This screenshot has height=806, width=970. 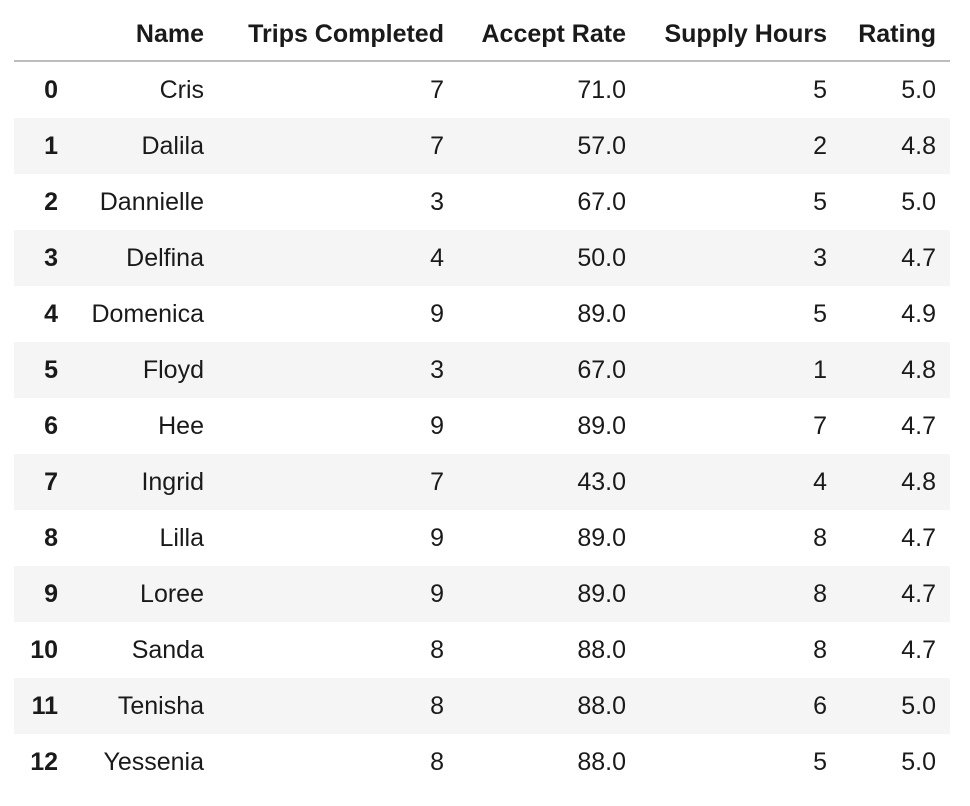 What do you see at coordinates (51, 145) in the screenshot?
I see `row-index: 1` at bounding box center [51, 145].